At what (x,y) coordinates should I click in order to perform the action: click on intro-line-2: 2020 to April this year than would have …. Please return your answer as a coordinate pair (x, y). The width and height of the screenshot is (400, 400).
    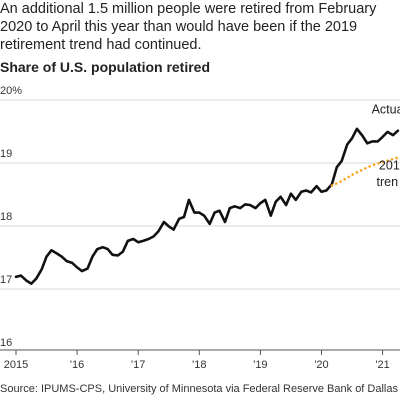
    Looking at the image, I should click on (179, 27).